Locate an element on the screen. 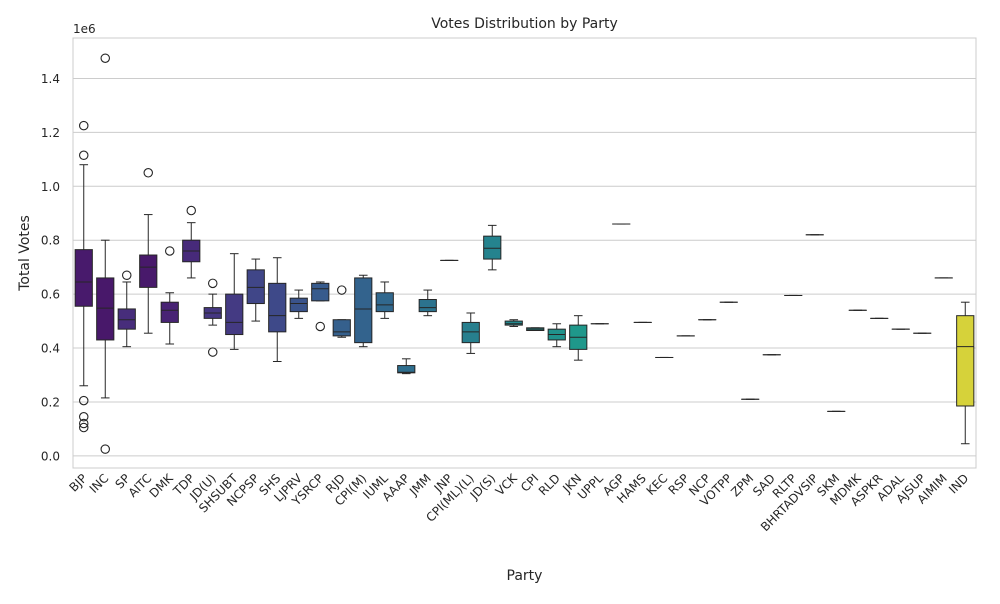 Image resolution: width=1000 pixels, height=604 pixels. x-axis-label: Party is located at coordinates (525, 576).